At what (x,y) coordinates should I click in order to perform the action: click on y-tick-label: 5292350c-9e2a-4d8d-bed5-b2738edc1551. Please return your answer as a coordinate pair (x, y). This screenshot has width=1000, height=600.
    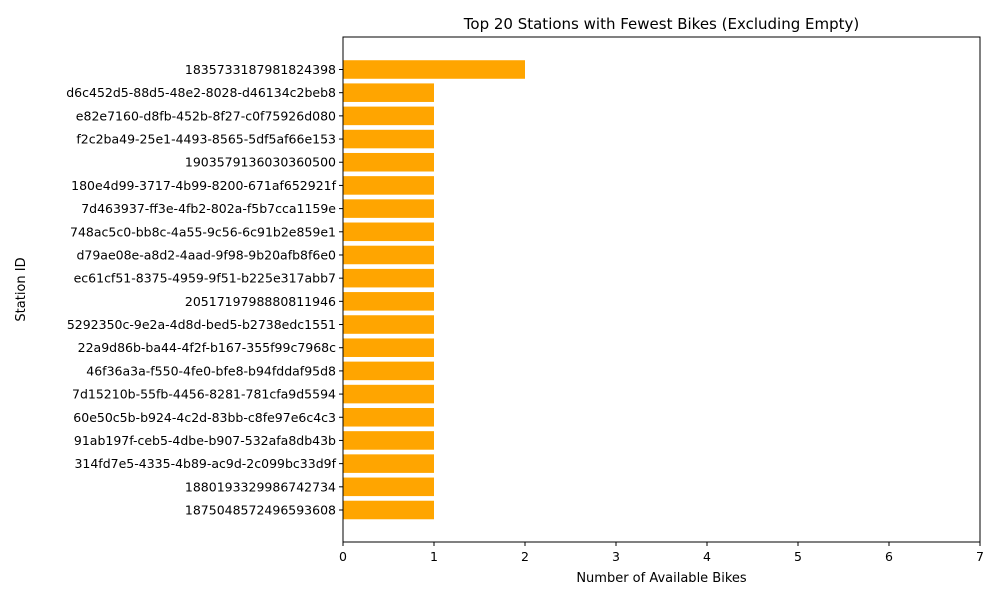
    Looking at the image, I should click on (201, 324).